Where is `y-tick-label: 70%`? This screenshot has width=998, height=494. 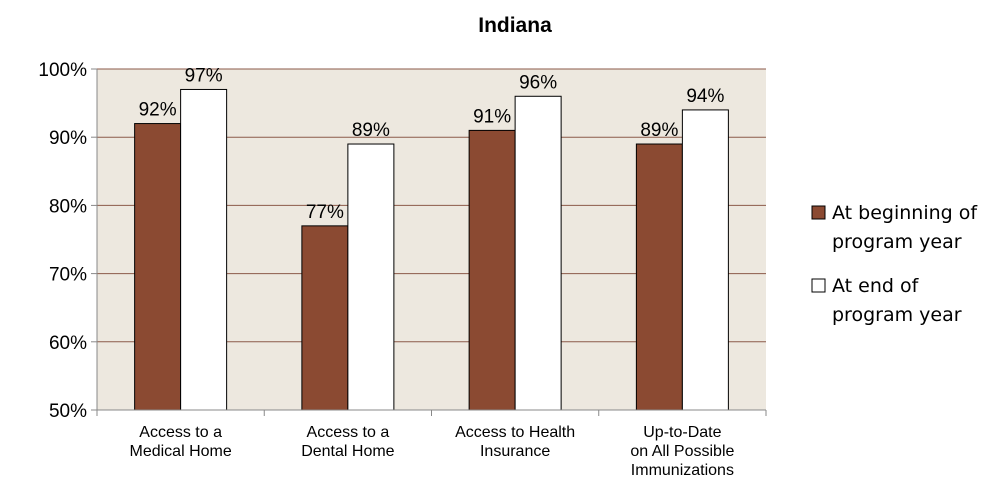 y-tick-label: 70% is located at coordinates (68, 275).